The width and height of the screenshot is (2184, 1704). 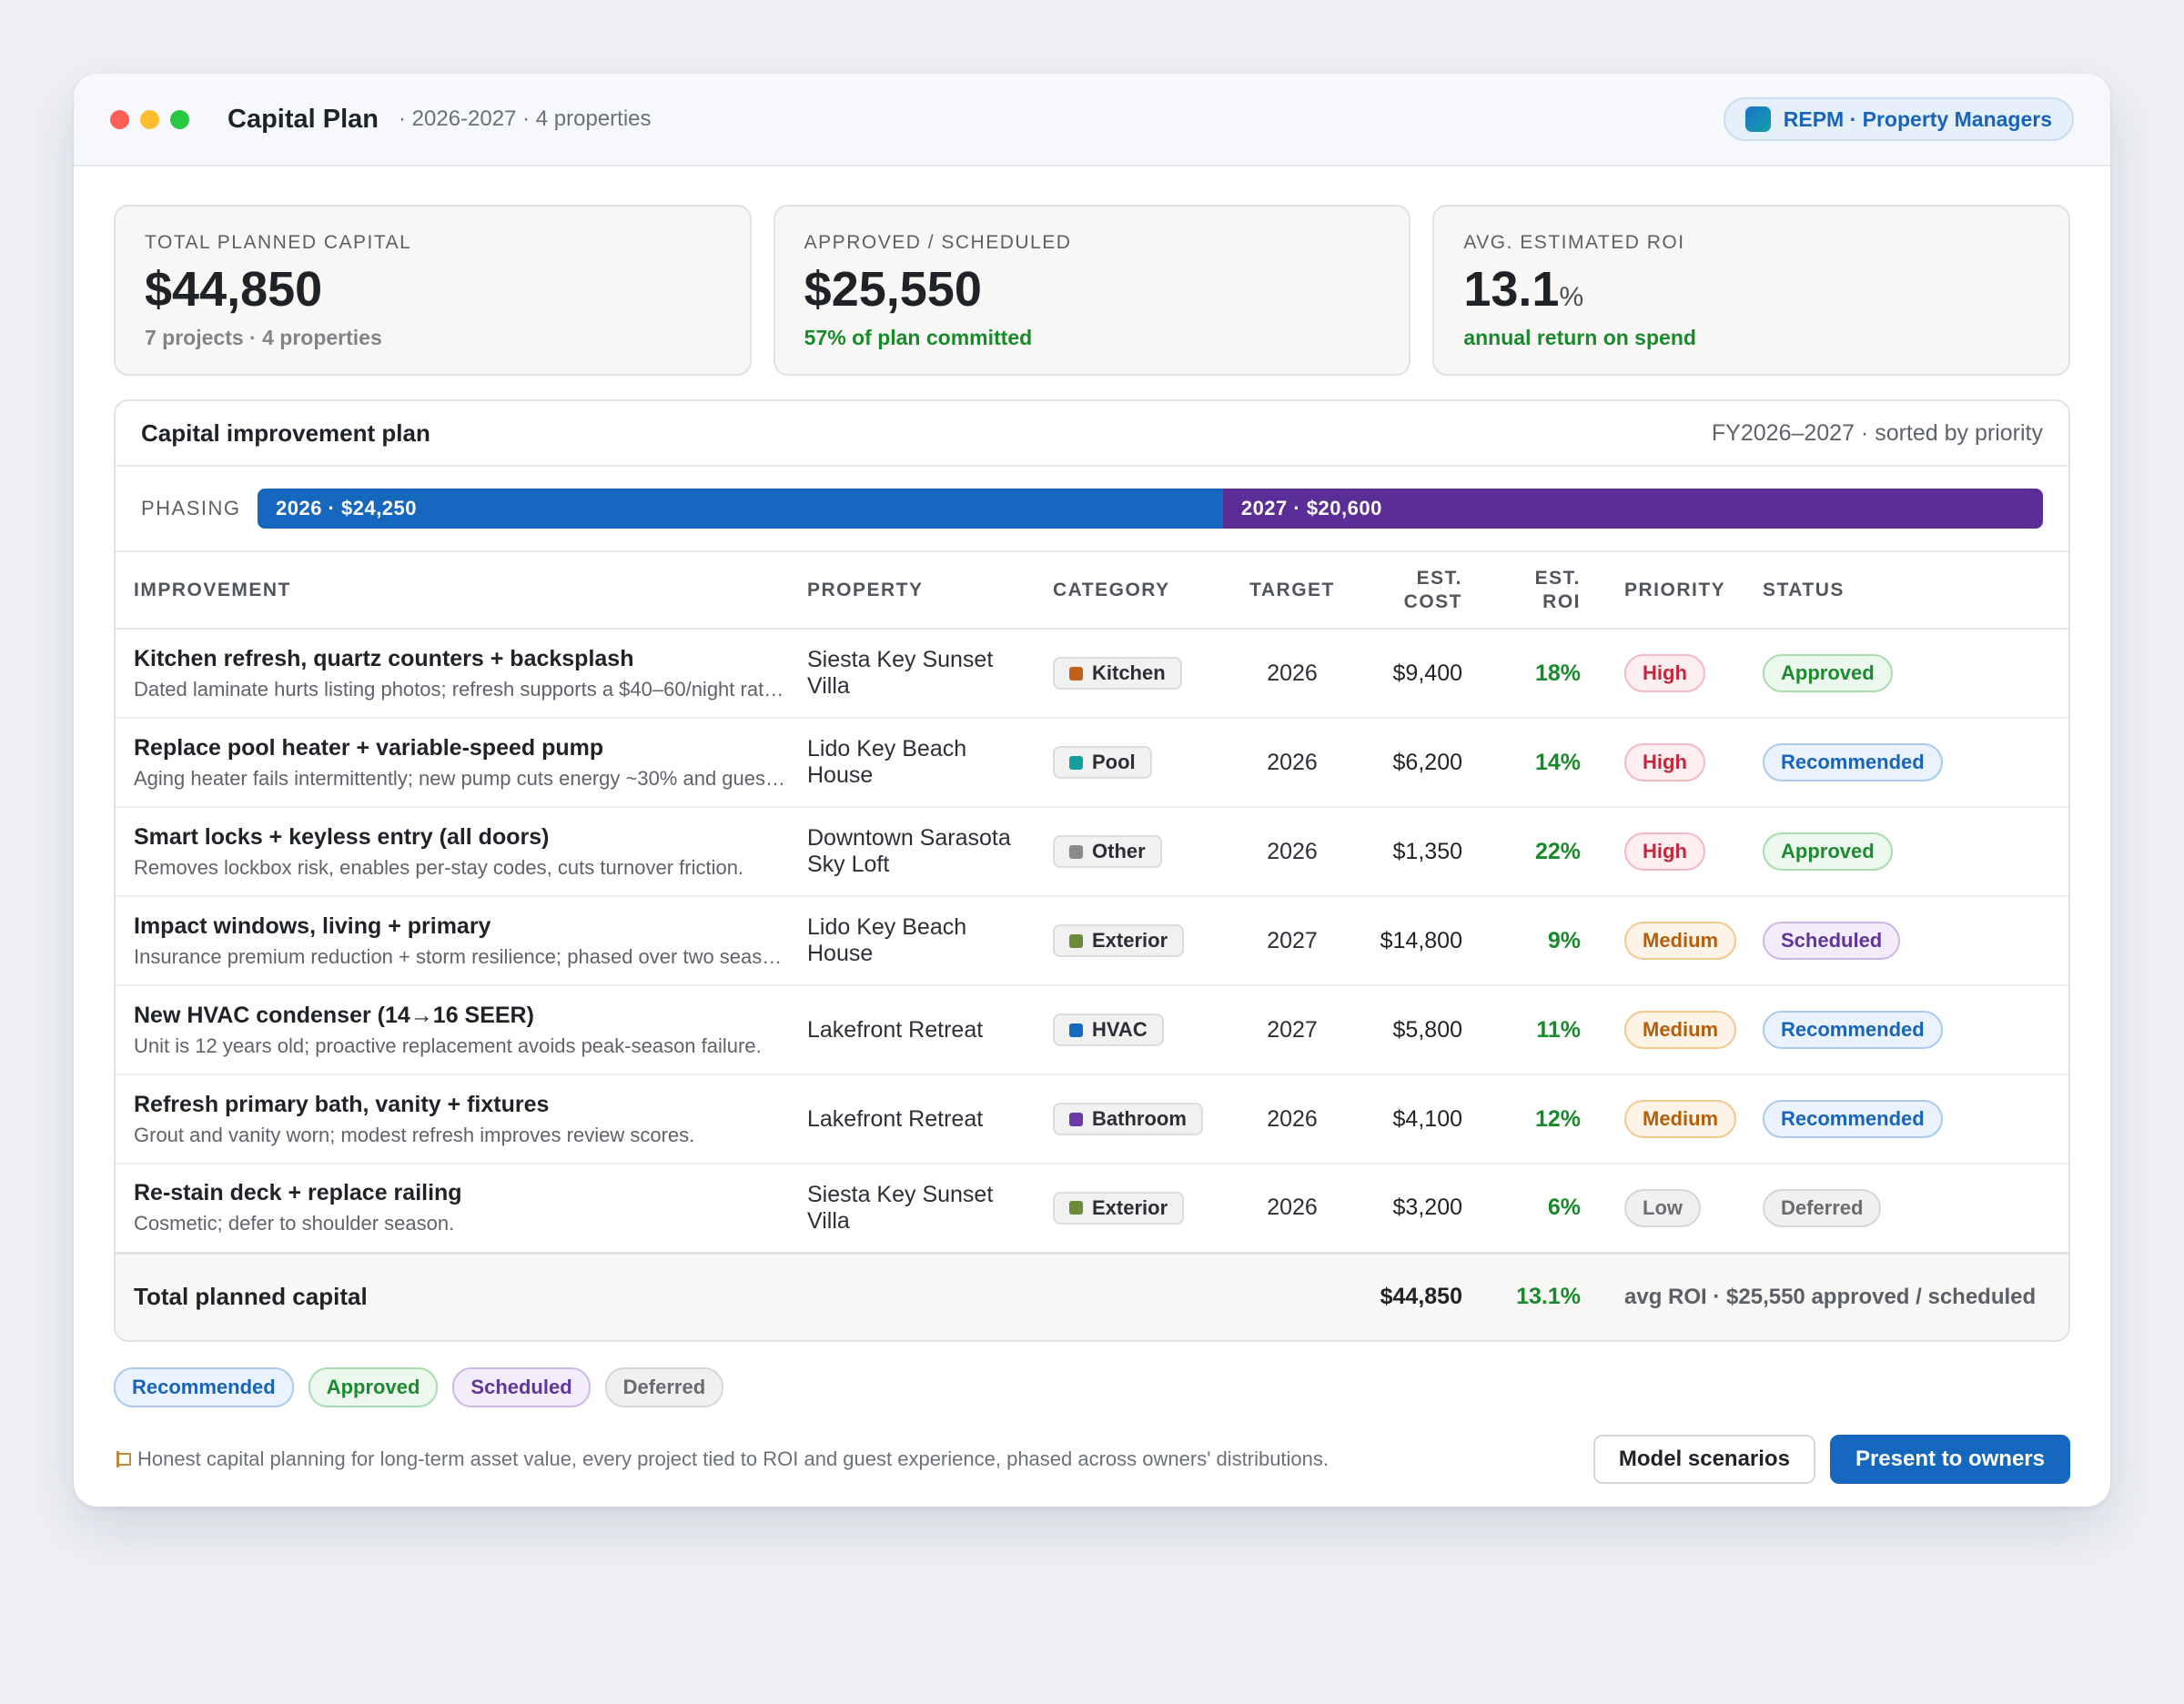 What do you see at coordinates (923, 852) in the screenshot?
I see `property-cell: Downtown Sarasota Sky Loft` at bounding box center [923, 852].